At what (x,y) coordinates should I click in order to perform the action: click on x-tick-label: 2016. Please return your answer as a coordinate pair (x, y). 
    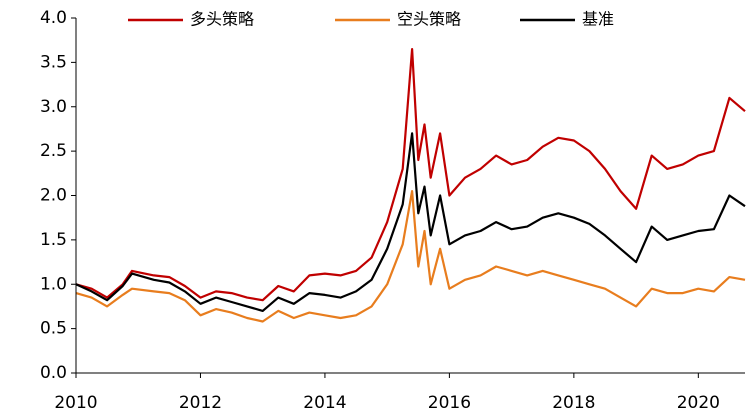
    Looking at the image, I should click on (449, 403).